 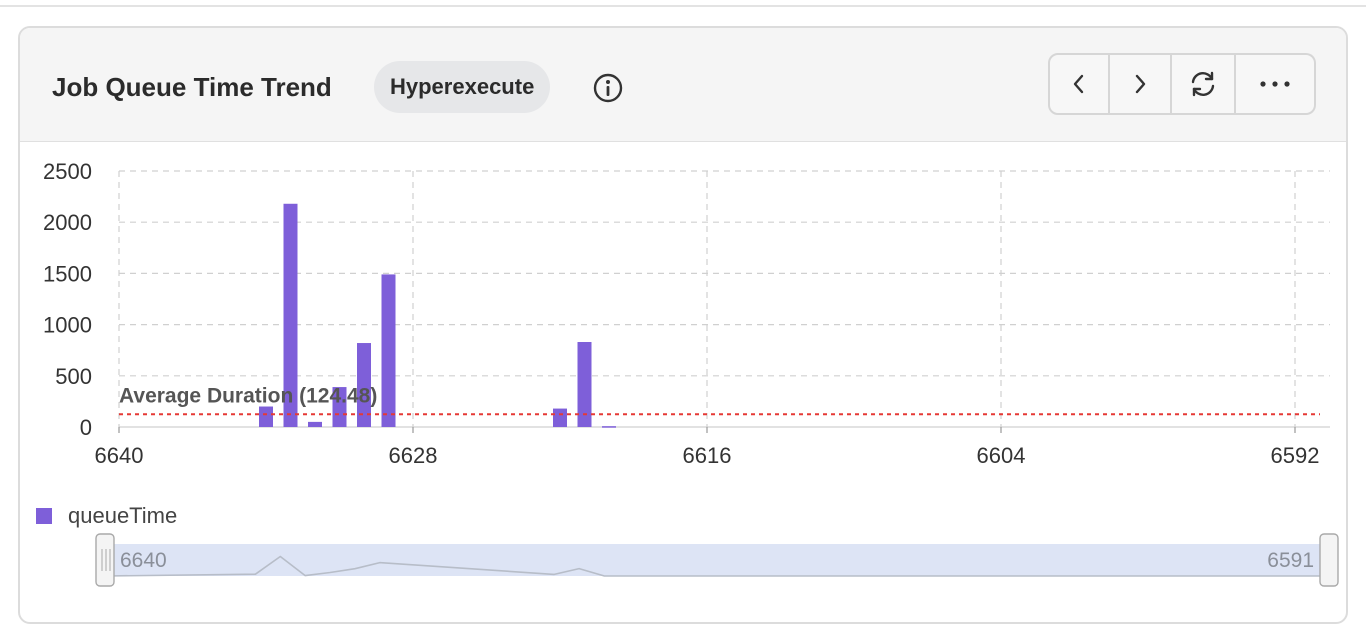 I want to click on y-tick-label: 2000, so click(x=67, y=222).